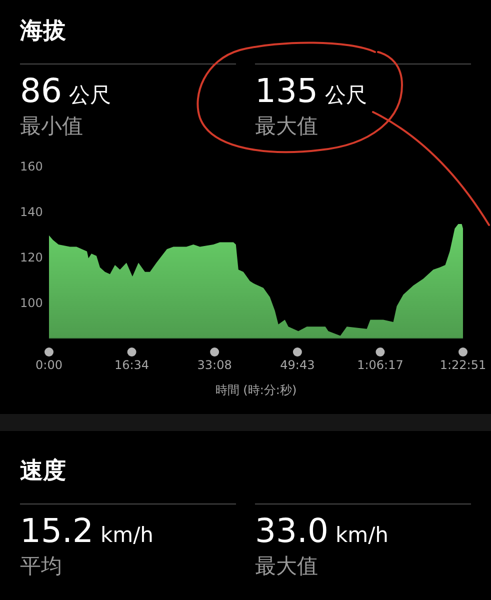 The height and width of the screenshot is (600, 491). What do you see at coordinates (31, 303) in the screenshot?
I see `y-tick-label: 100` at bounding box center [31, 303].